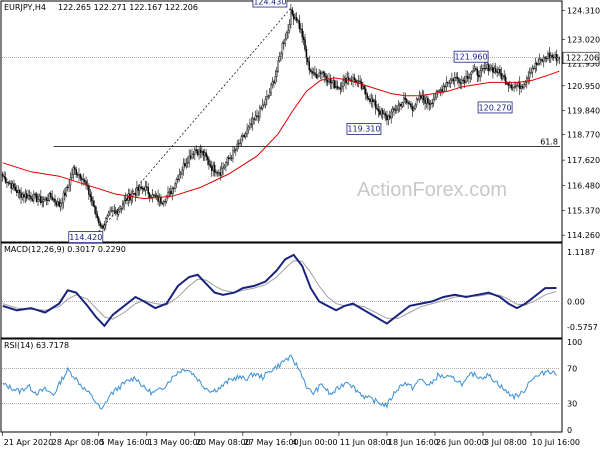  I want to click on callout-box, so click(364, 128).